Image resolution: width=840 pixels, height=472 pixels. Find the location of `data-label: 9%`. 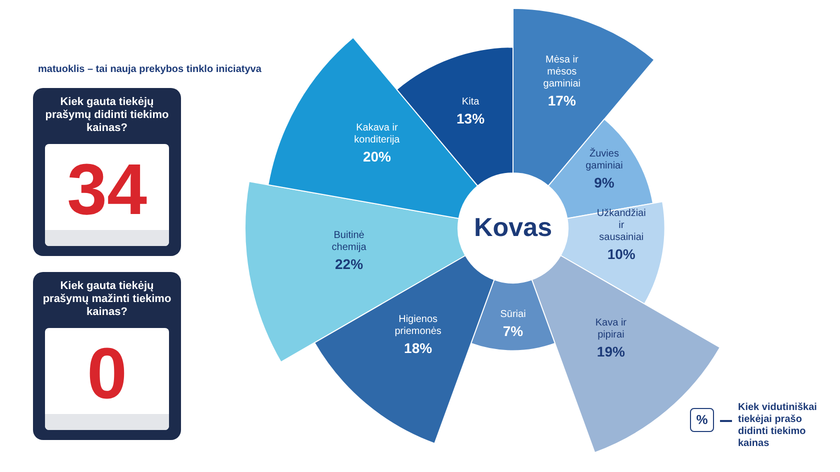

data-label: 9% is located at coordinates (604, 182).